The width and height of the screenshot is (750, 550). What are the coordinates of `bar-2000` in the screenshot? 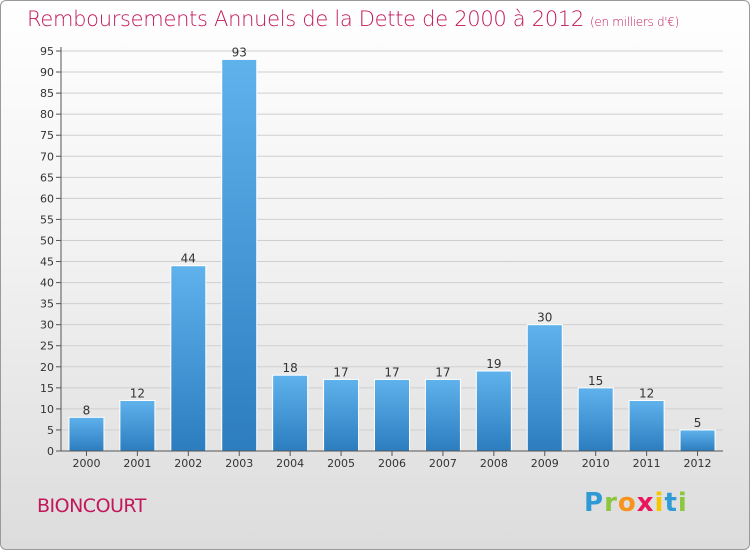 It's located at (86, 434).